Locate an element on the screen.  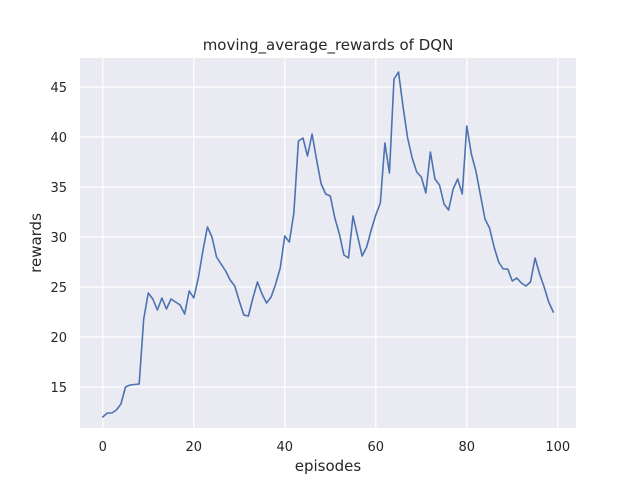
y-axis-label: rewards is located at coordinates (36, 243).